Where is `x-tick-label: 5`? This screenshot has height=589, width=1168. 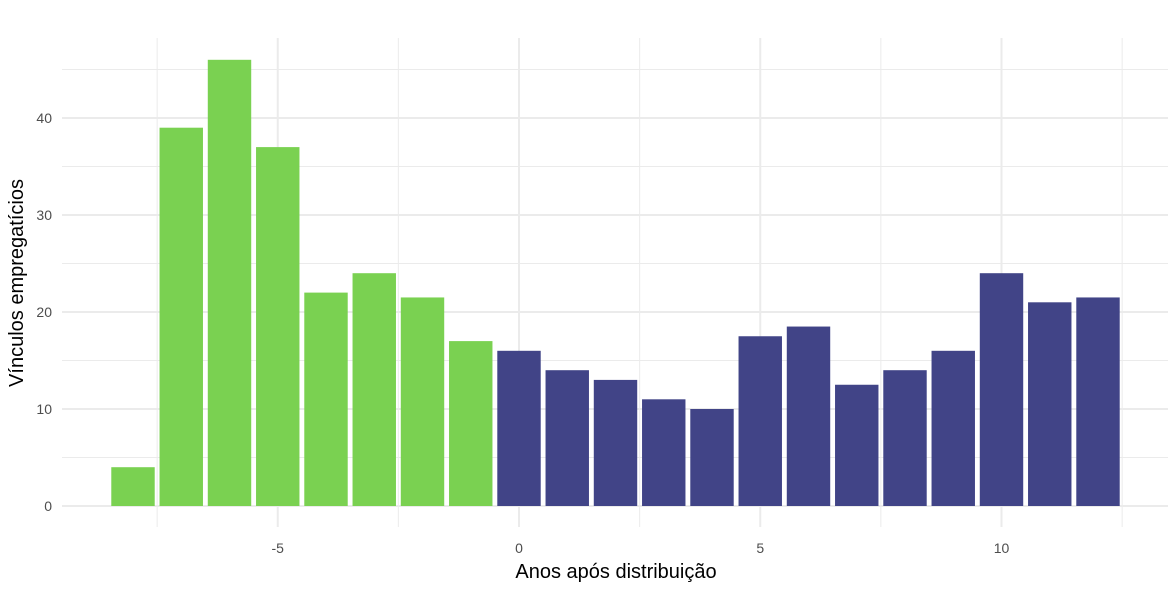 x-tick-label: 5 is located at coordinates (760, 548).